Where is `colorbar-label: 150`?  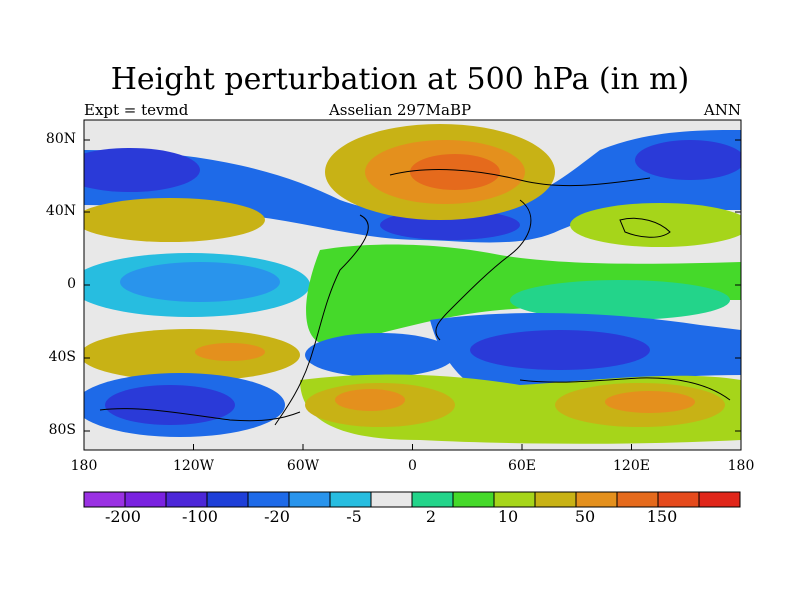
colorbar-label: 150 is located at coordinates (662, 516).